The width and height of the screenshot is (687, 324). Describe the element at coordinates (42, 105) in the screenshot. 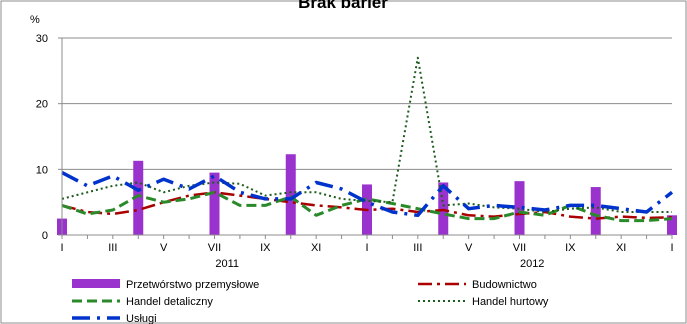

I see `y-tick-label: 20` at that location.